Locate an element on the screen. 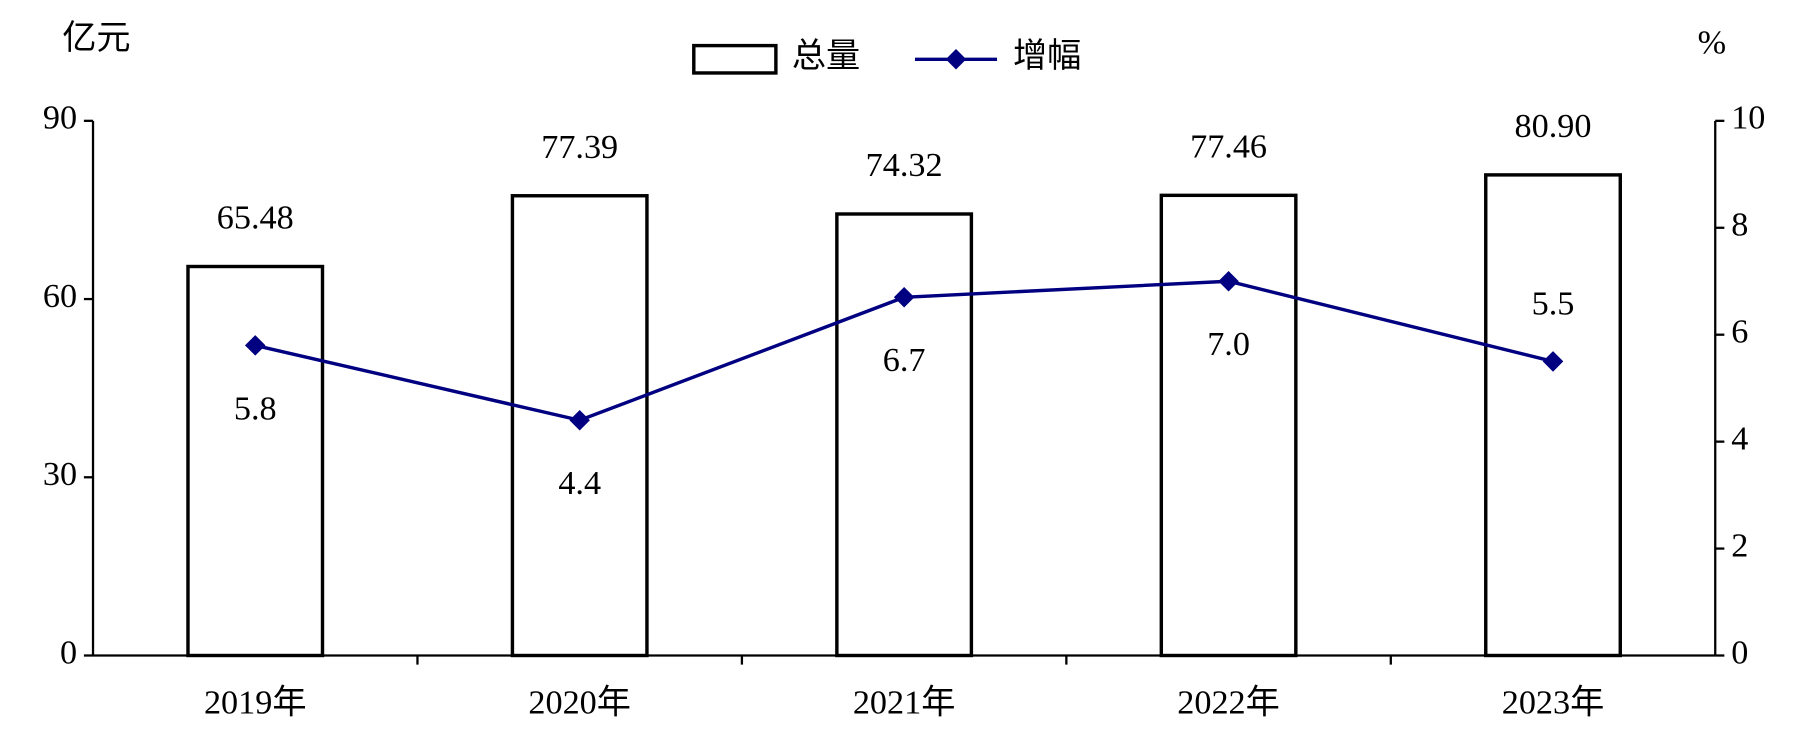 This screenshot has width=1798, height=741. x-tick-label: 2023年 is located at coordinates (1553, 703).